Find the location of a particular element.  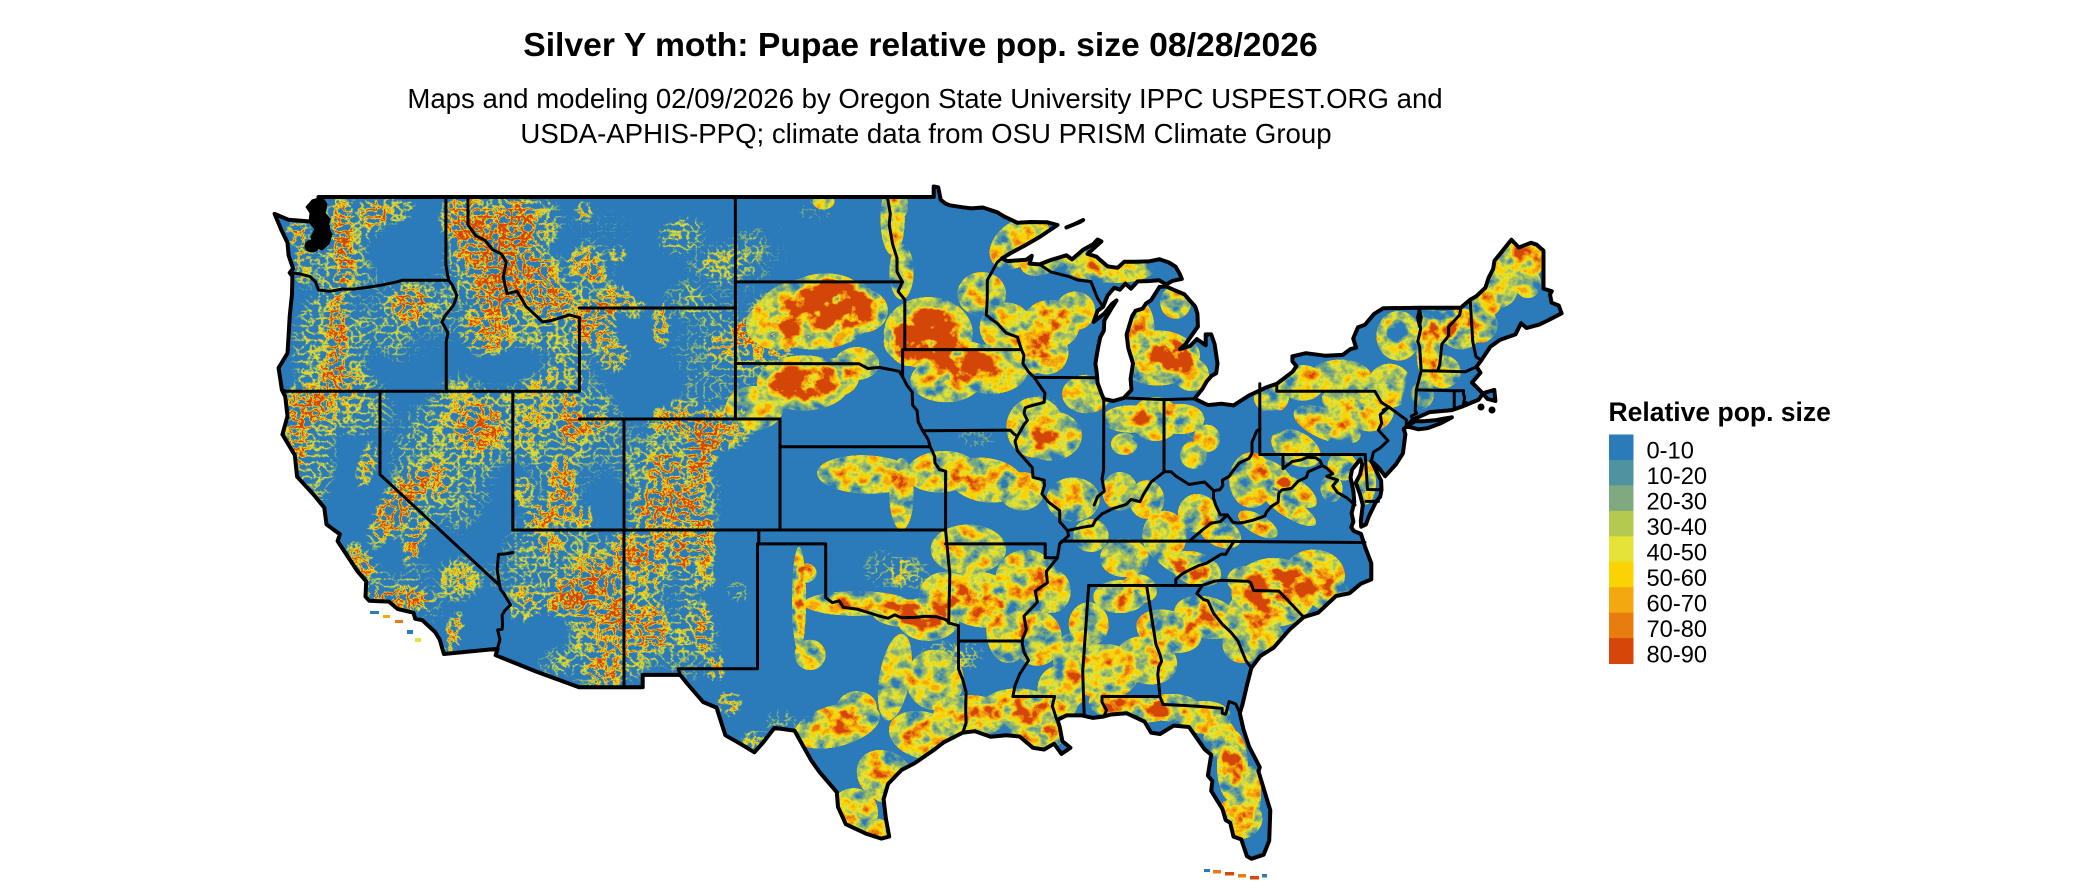

svg-text: 0-10 is located at coordinates (1670, 452).